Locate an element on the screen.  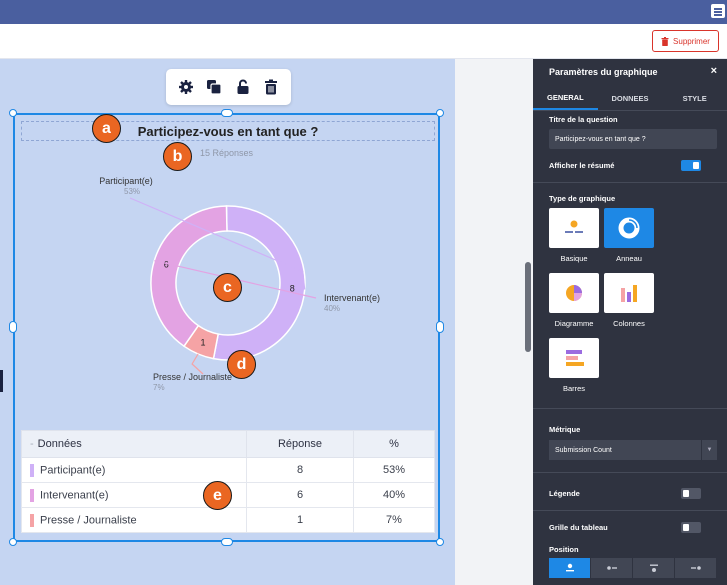
show-summary-label: Afficher le résumé is located at coordinates (582, 165).